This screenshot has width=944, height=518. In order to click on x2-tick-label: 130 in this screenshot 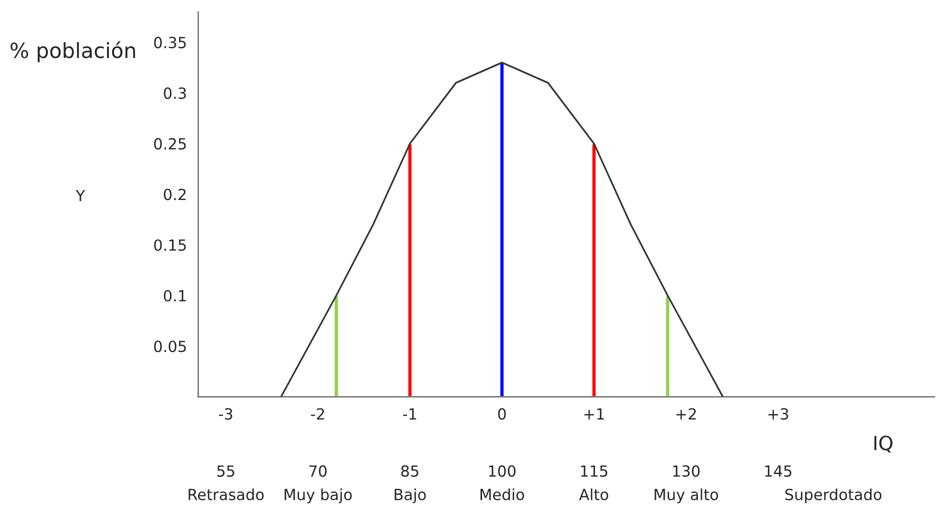, I will do `click(686, 471)`.